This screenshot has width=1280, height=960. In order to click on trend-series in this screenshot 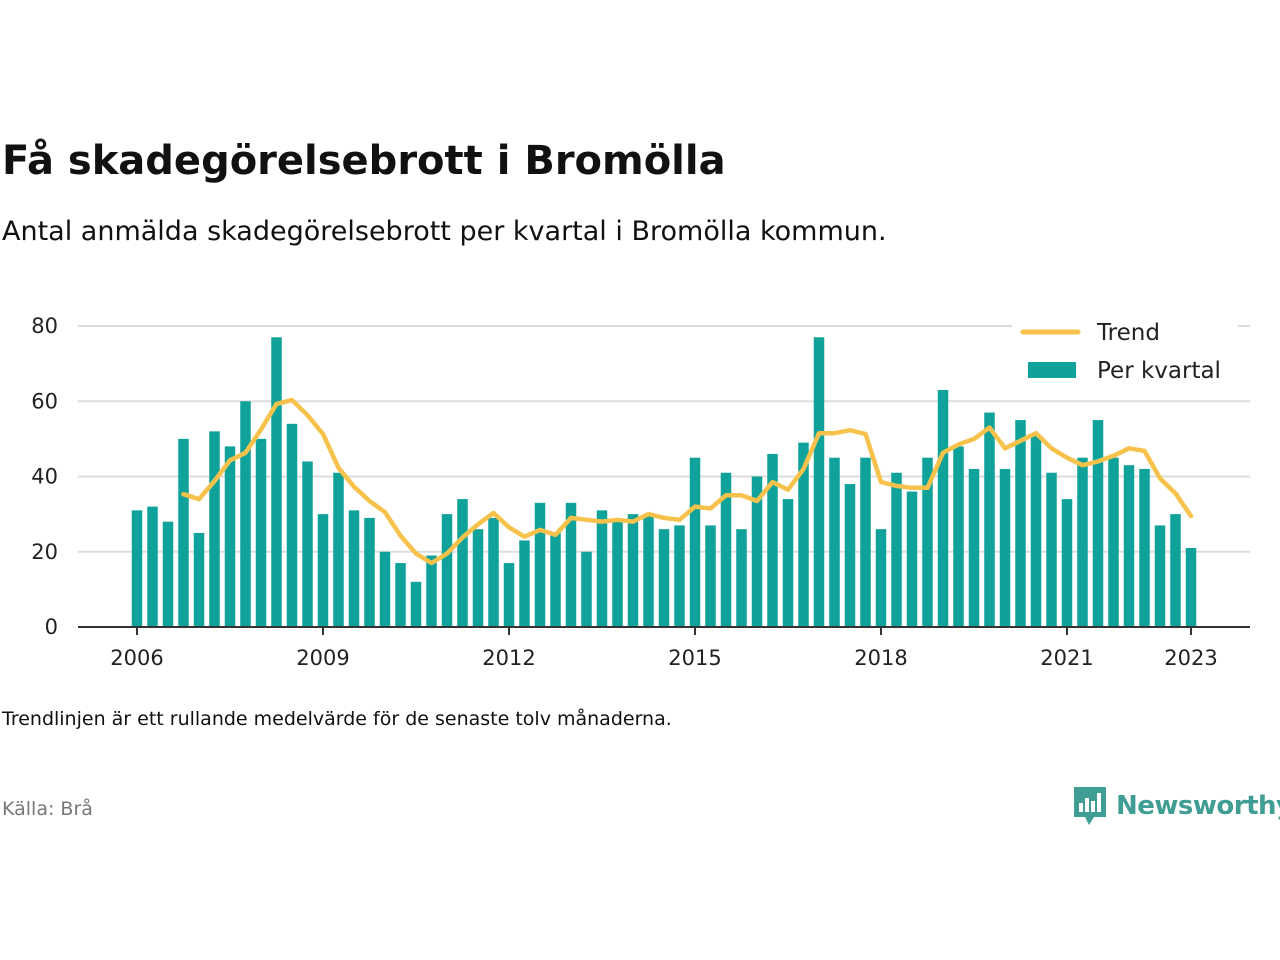, I will do `click(687, 481)`.